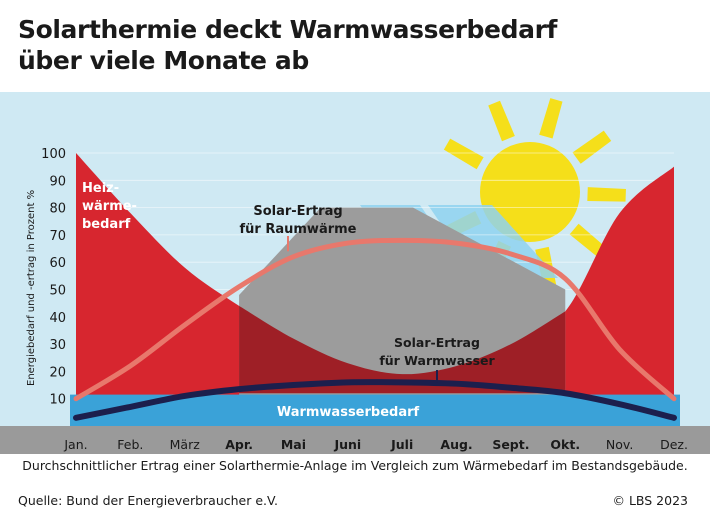  Describe the element at coordinates (148, 500) in the screenshot. I see `source-note: Quelle: Bund der Energieverbraucher e.V.` at that location.